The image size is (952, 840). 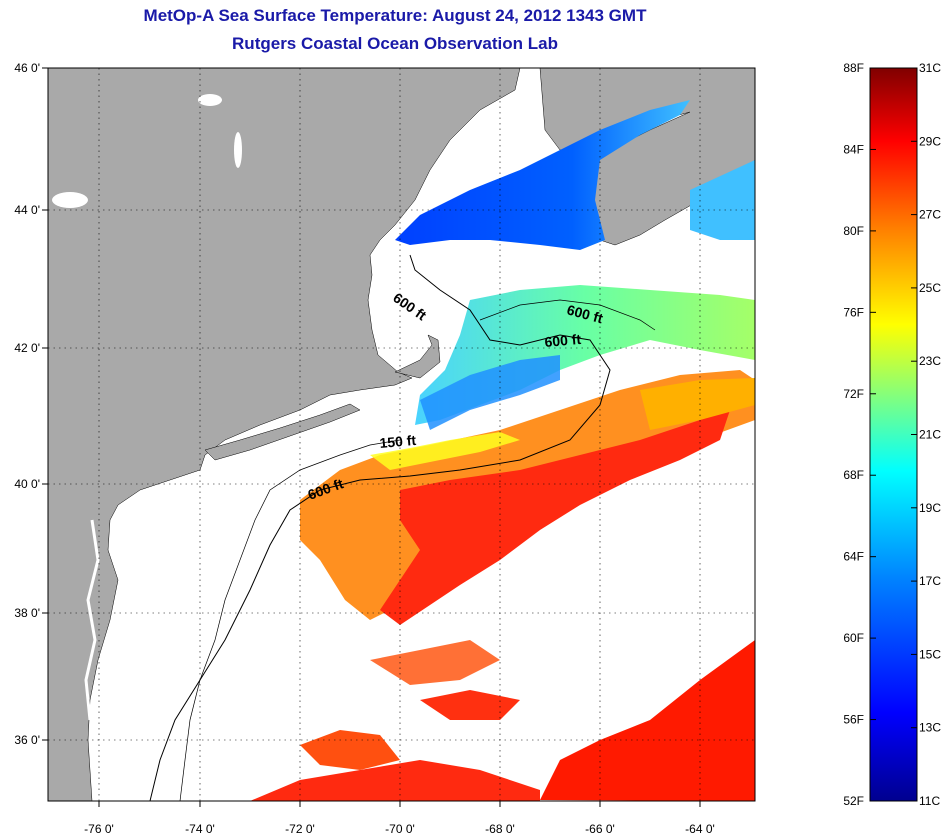 I want to click on lon-tick-label: -64 0', so click(x=700, y=829).